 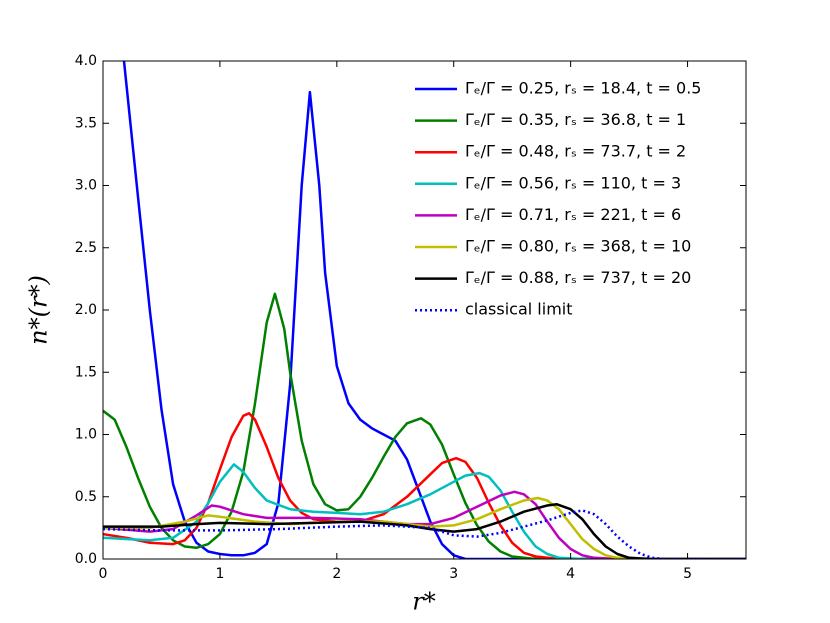 What do you see at coordinates (86, 559) in the screenshot?
I see `y-tick-label: 0.0` at bounding box center [86, 559].